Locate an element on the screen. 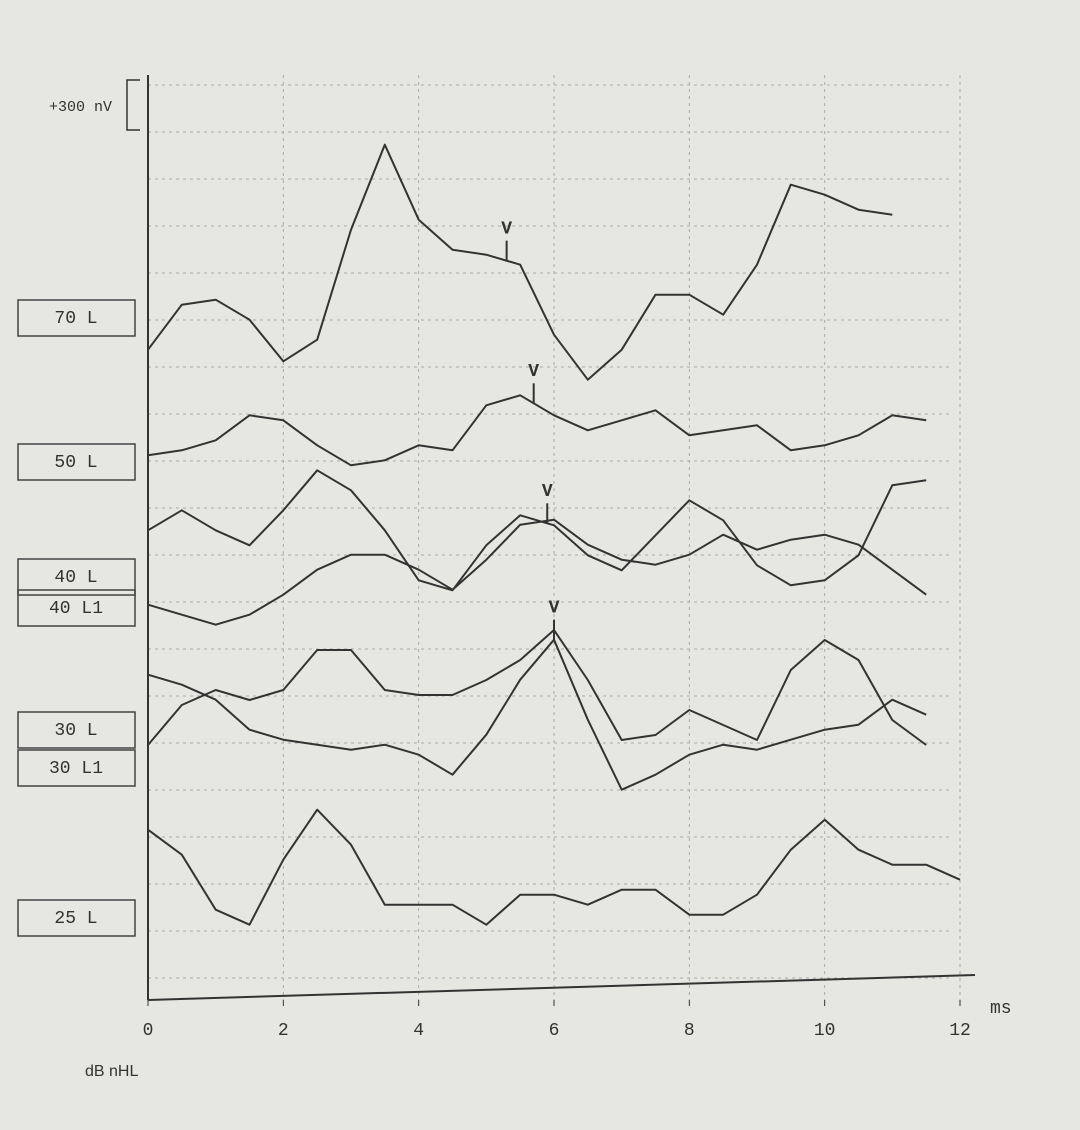 The width and height of the screenshot is (1080, 1130). x-tick-label: 10 is located at coordinates (825, 1031).